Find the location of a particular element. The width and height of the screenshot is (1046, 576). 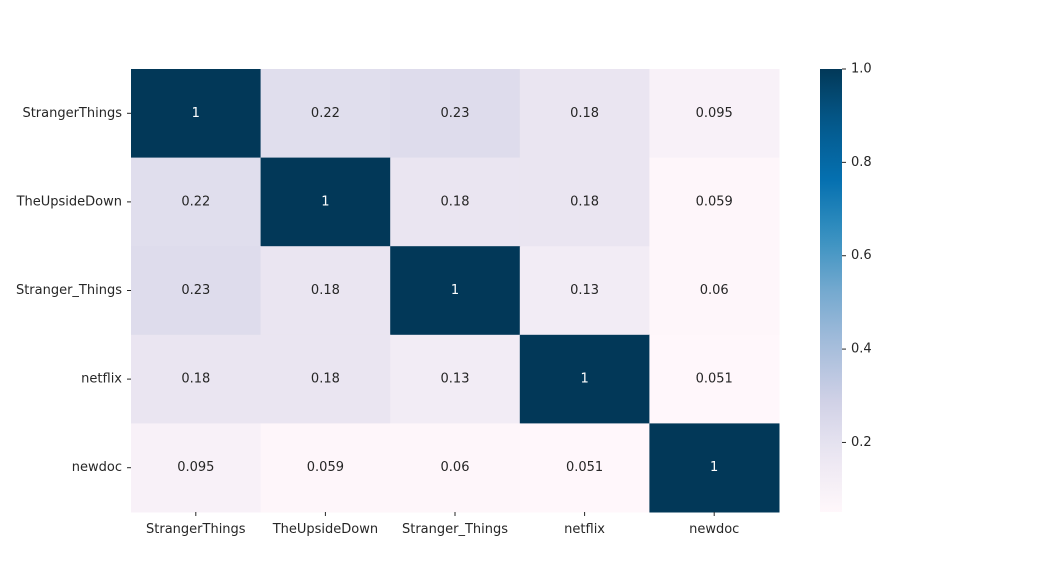

colorbar: 0.2 0.4 0.6 0.8 1.0 is located at coordinates (846, 287).